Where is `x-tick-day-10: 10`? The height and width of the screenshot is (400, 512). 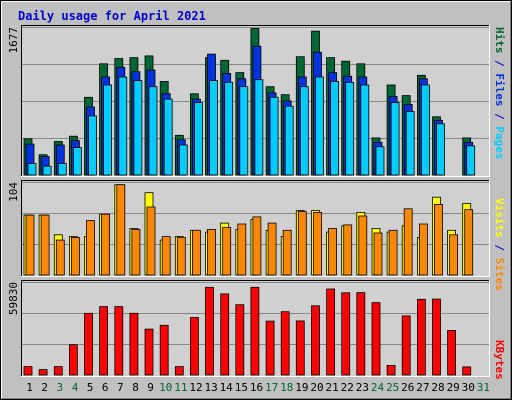 x-tick-day-10: 10 is located at coordinates (165, 387).